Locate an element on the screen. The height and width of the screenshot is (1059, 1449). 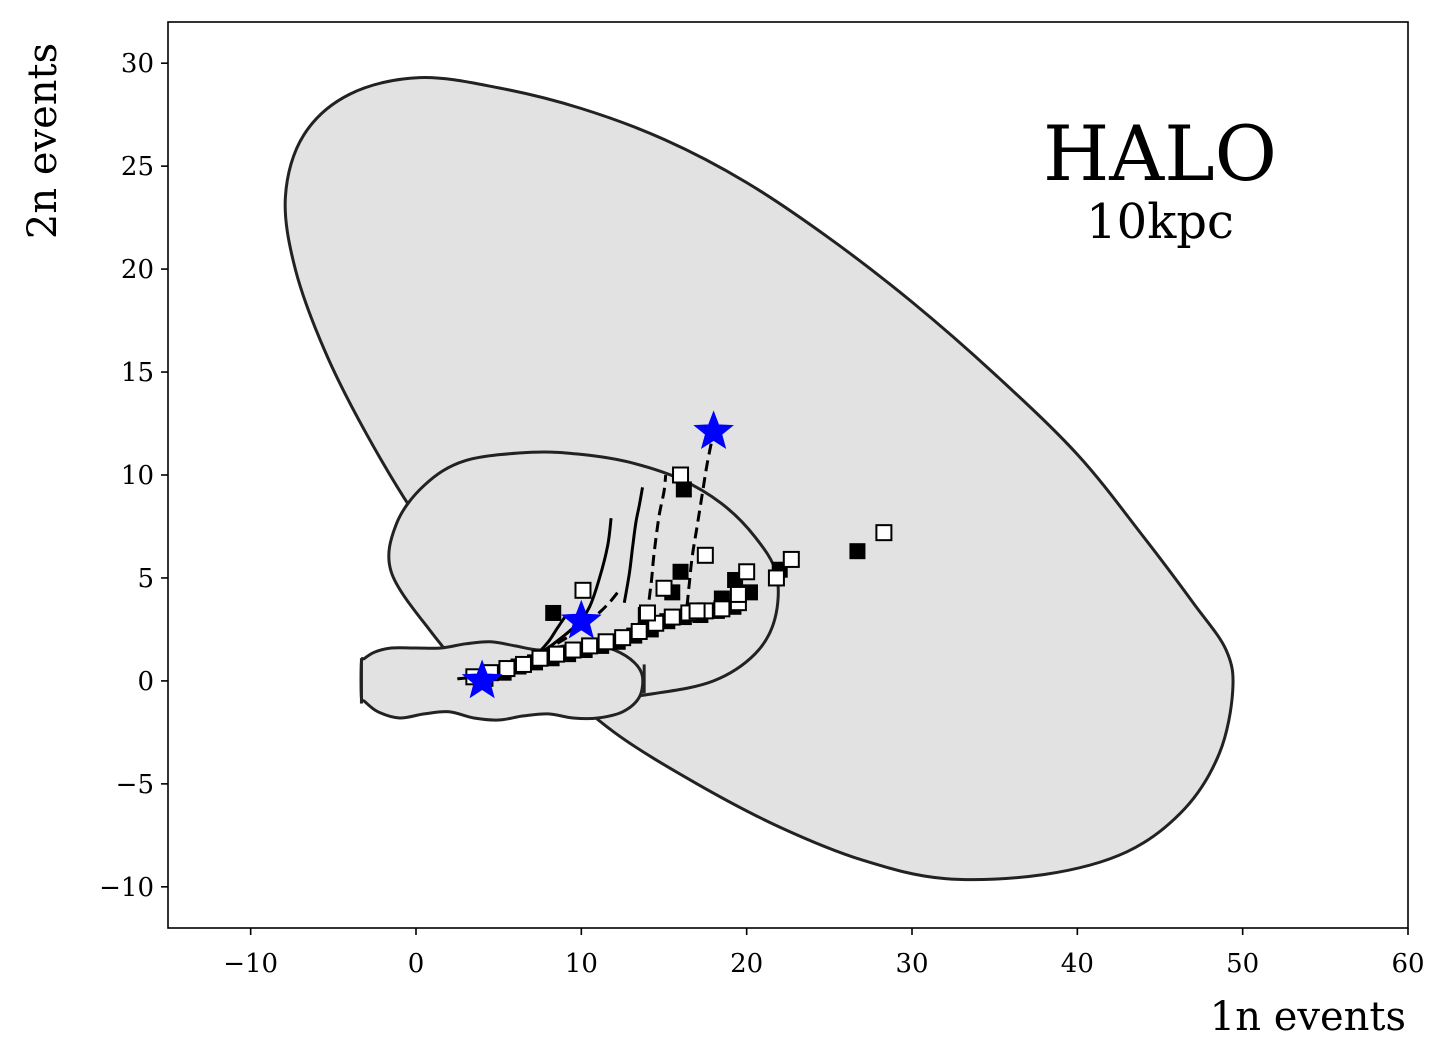
y-tick-label: −5 is located at coordinates (135, 785).